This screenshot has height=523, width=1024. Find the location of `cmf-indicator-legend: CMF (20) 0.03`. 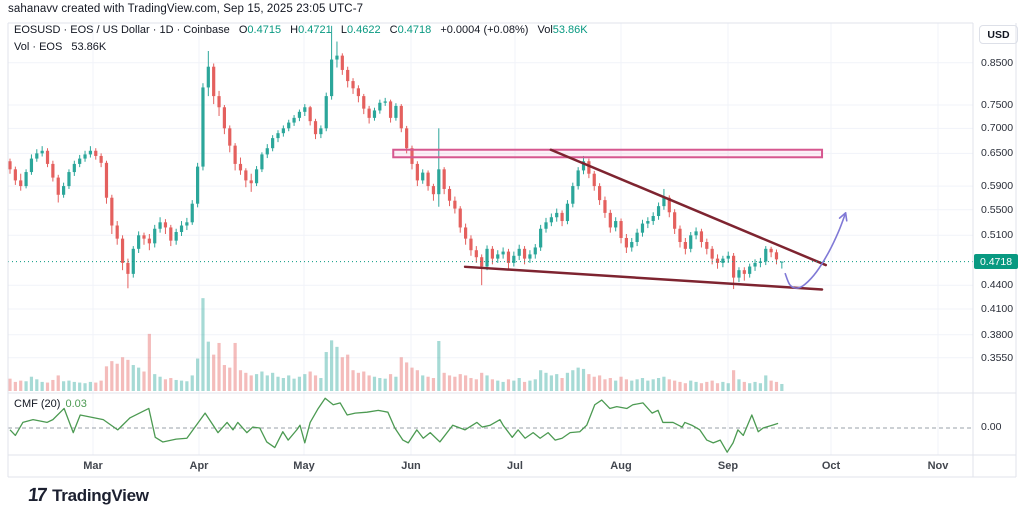

cmf-indicator-legend: CMF (20) 0.03 is located at coordinates (50, 404).